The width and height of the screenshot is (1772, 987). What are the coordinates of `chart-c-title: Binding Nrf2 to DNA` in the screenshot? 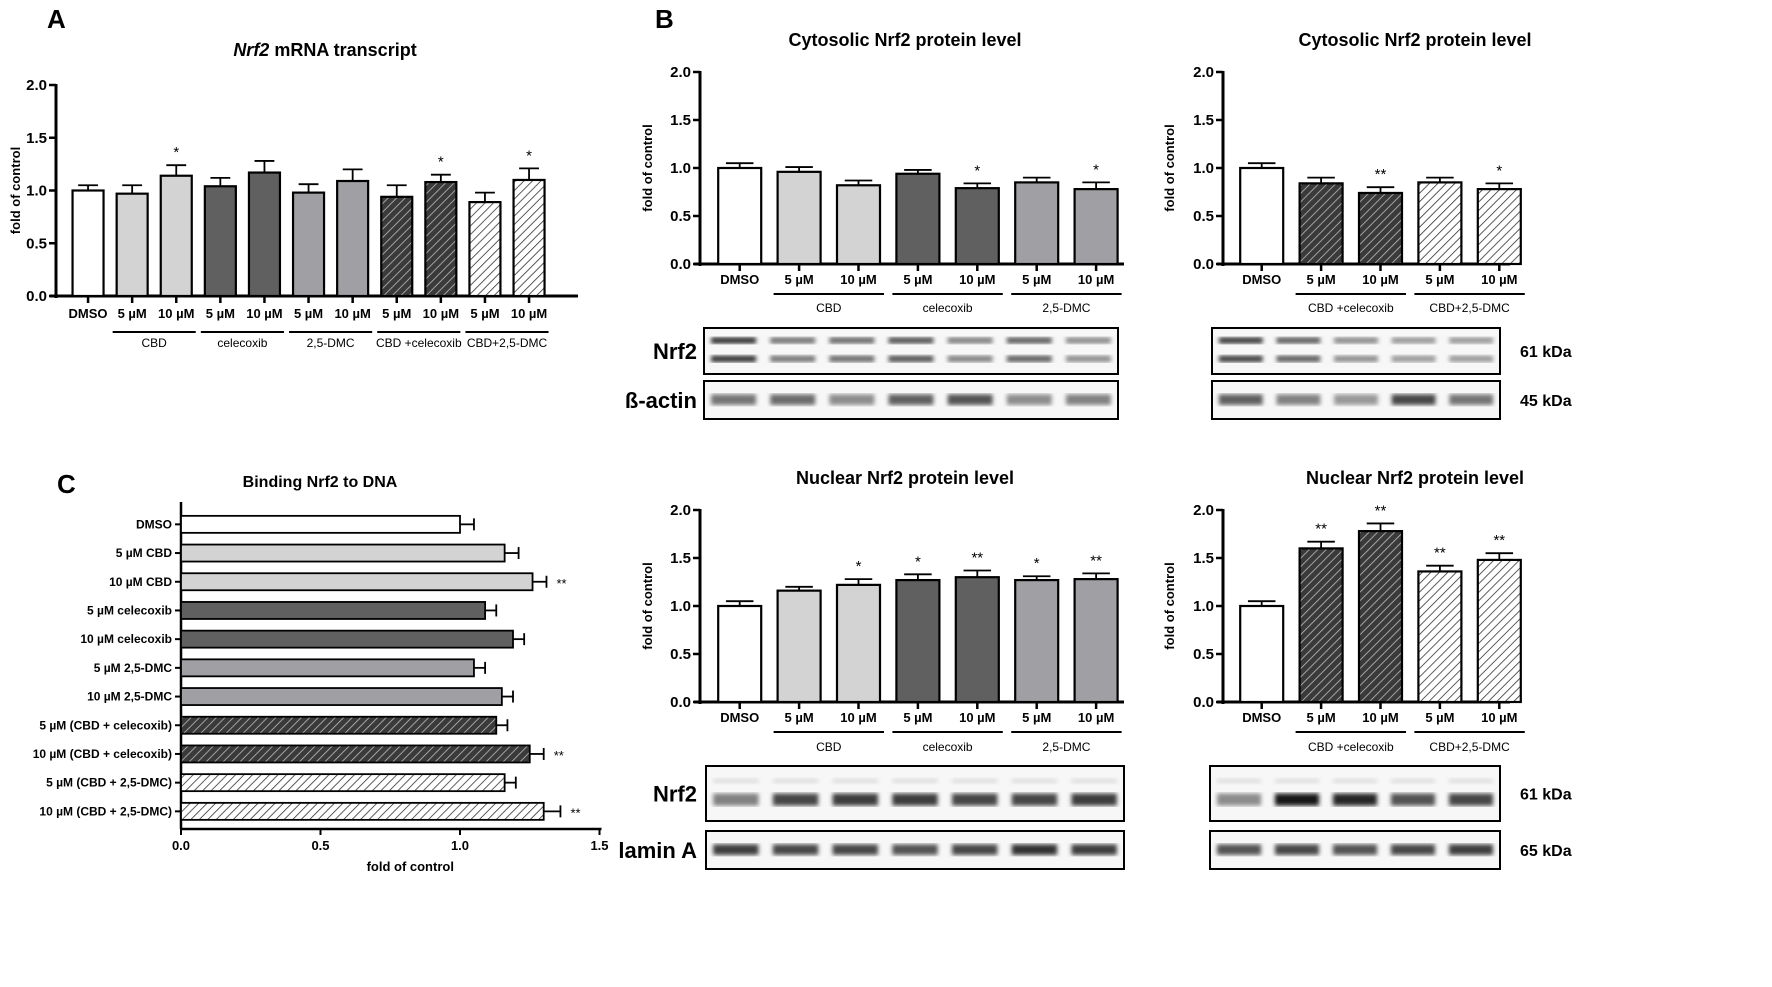 It's located at (320, 482).